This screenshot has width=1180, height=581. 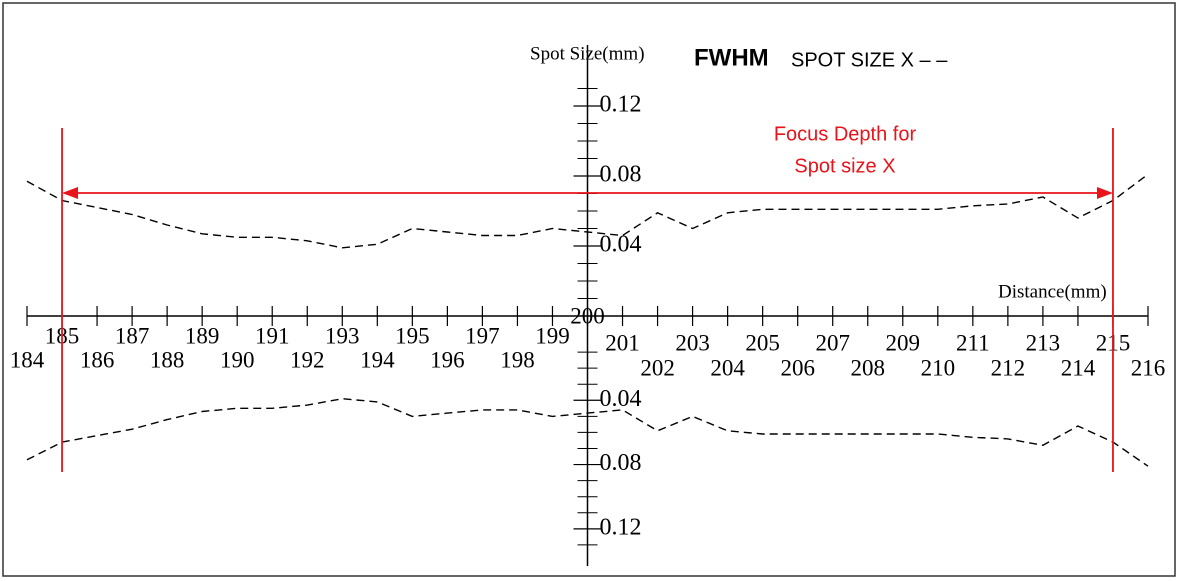 What do you see at coordinates (447, 359) in the screenshot?
I see `x-tick-label: 196` at bounding box center [447, 359].